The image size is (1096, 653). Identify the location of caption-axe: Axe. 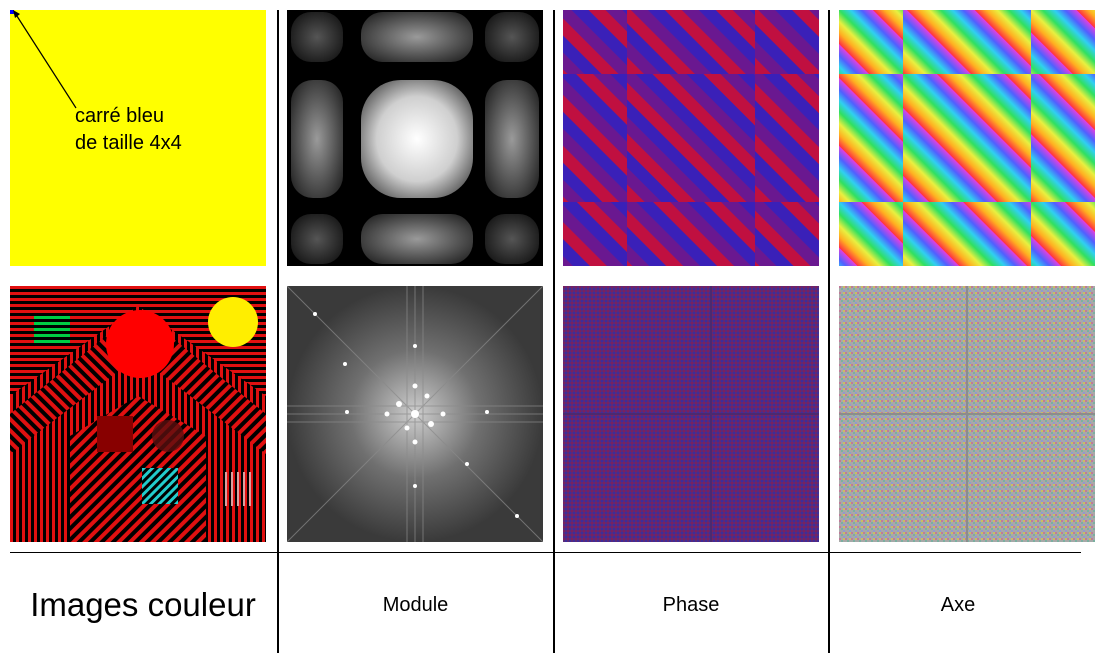
(958, 604).